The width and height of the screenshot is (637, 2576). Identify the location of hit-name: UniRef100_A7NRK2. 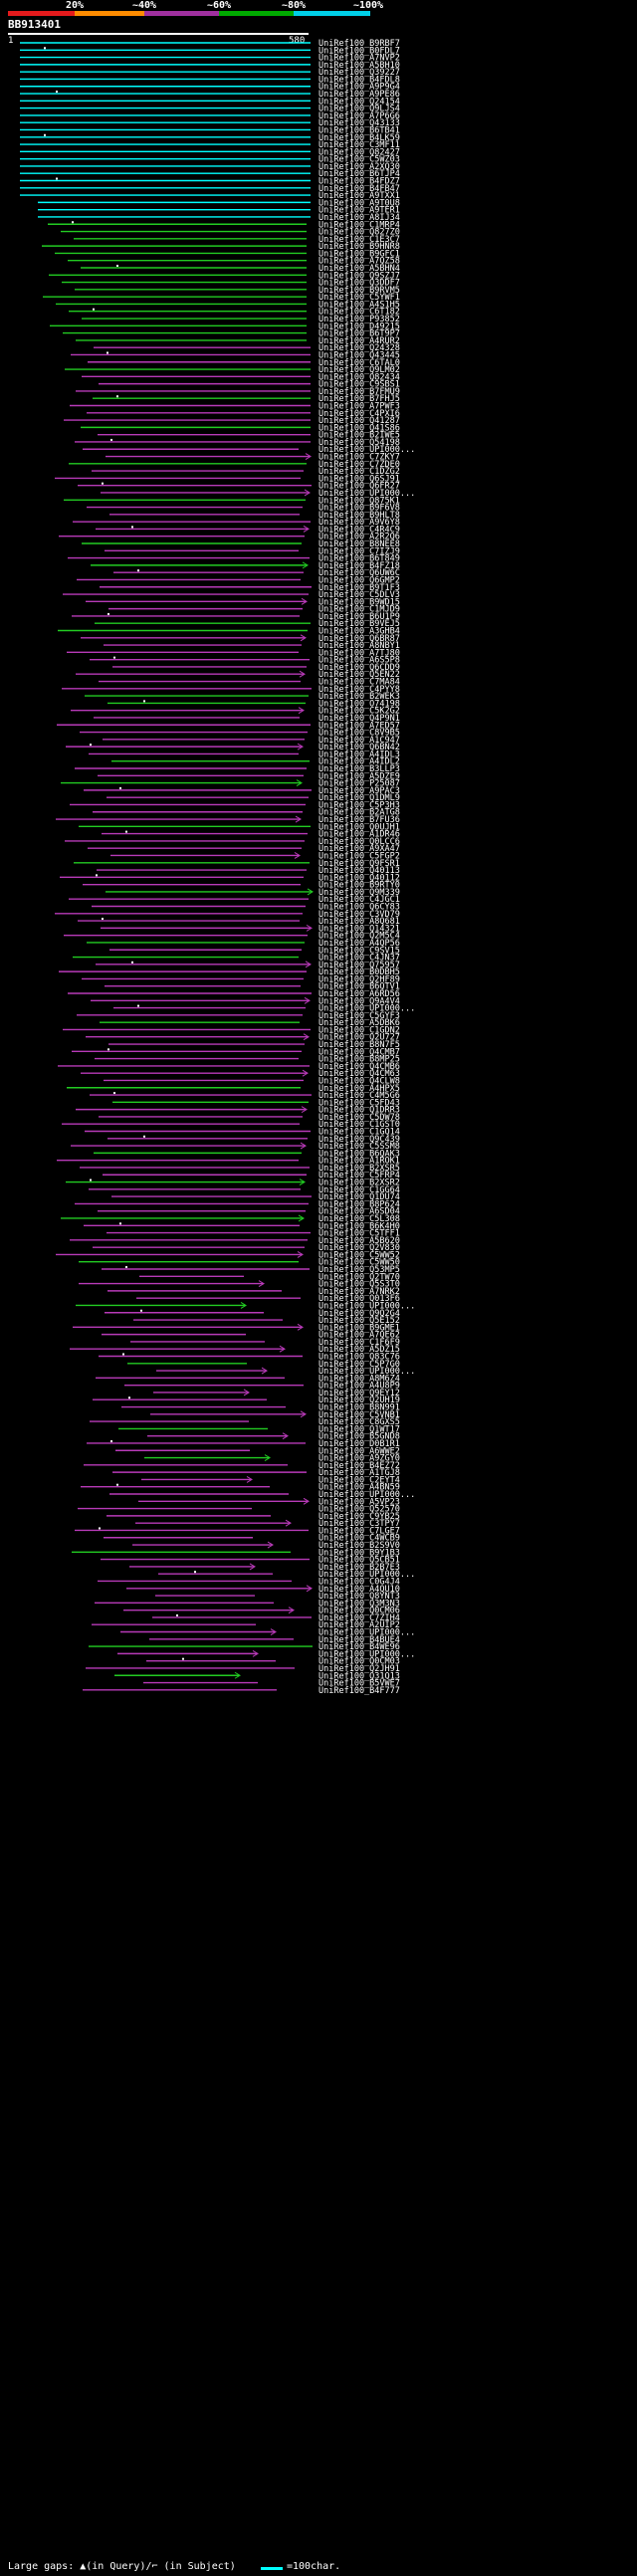
(359, 1292).